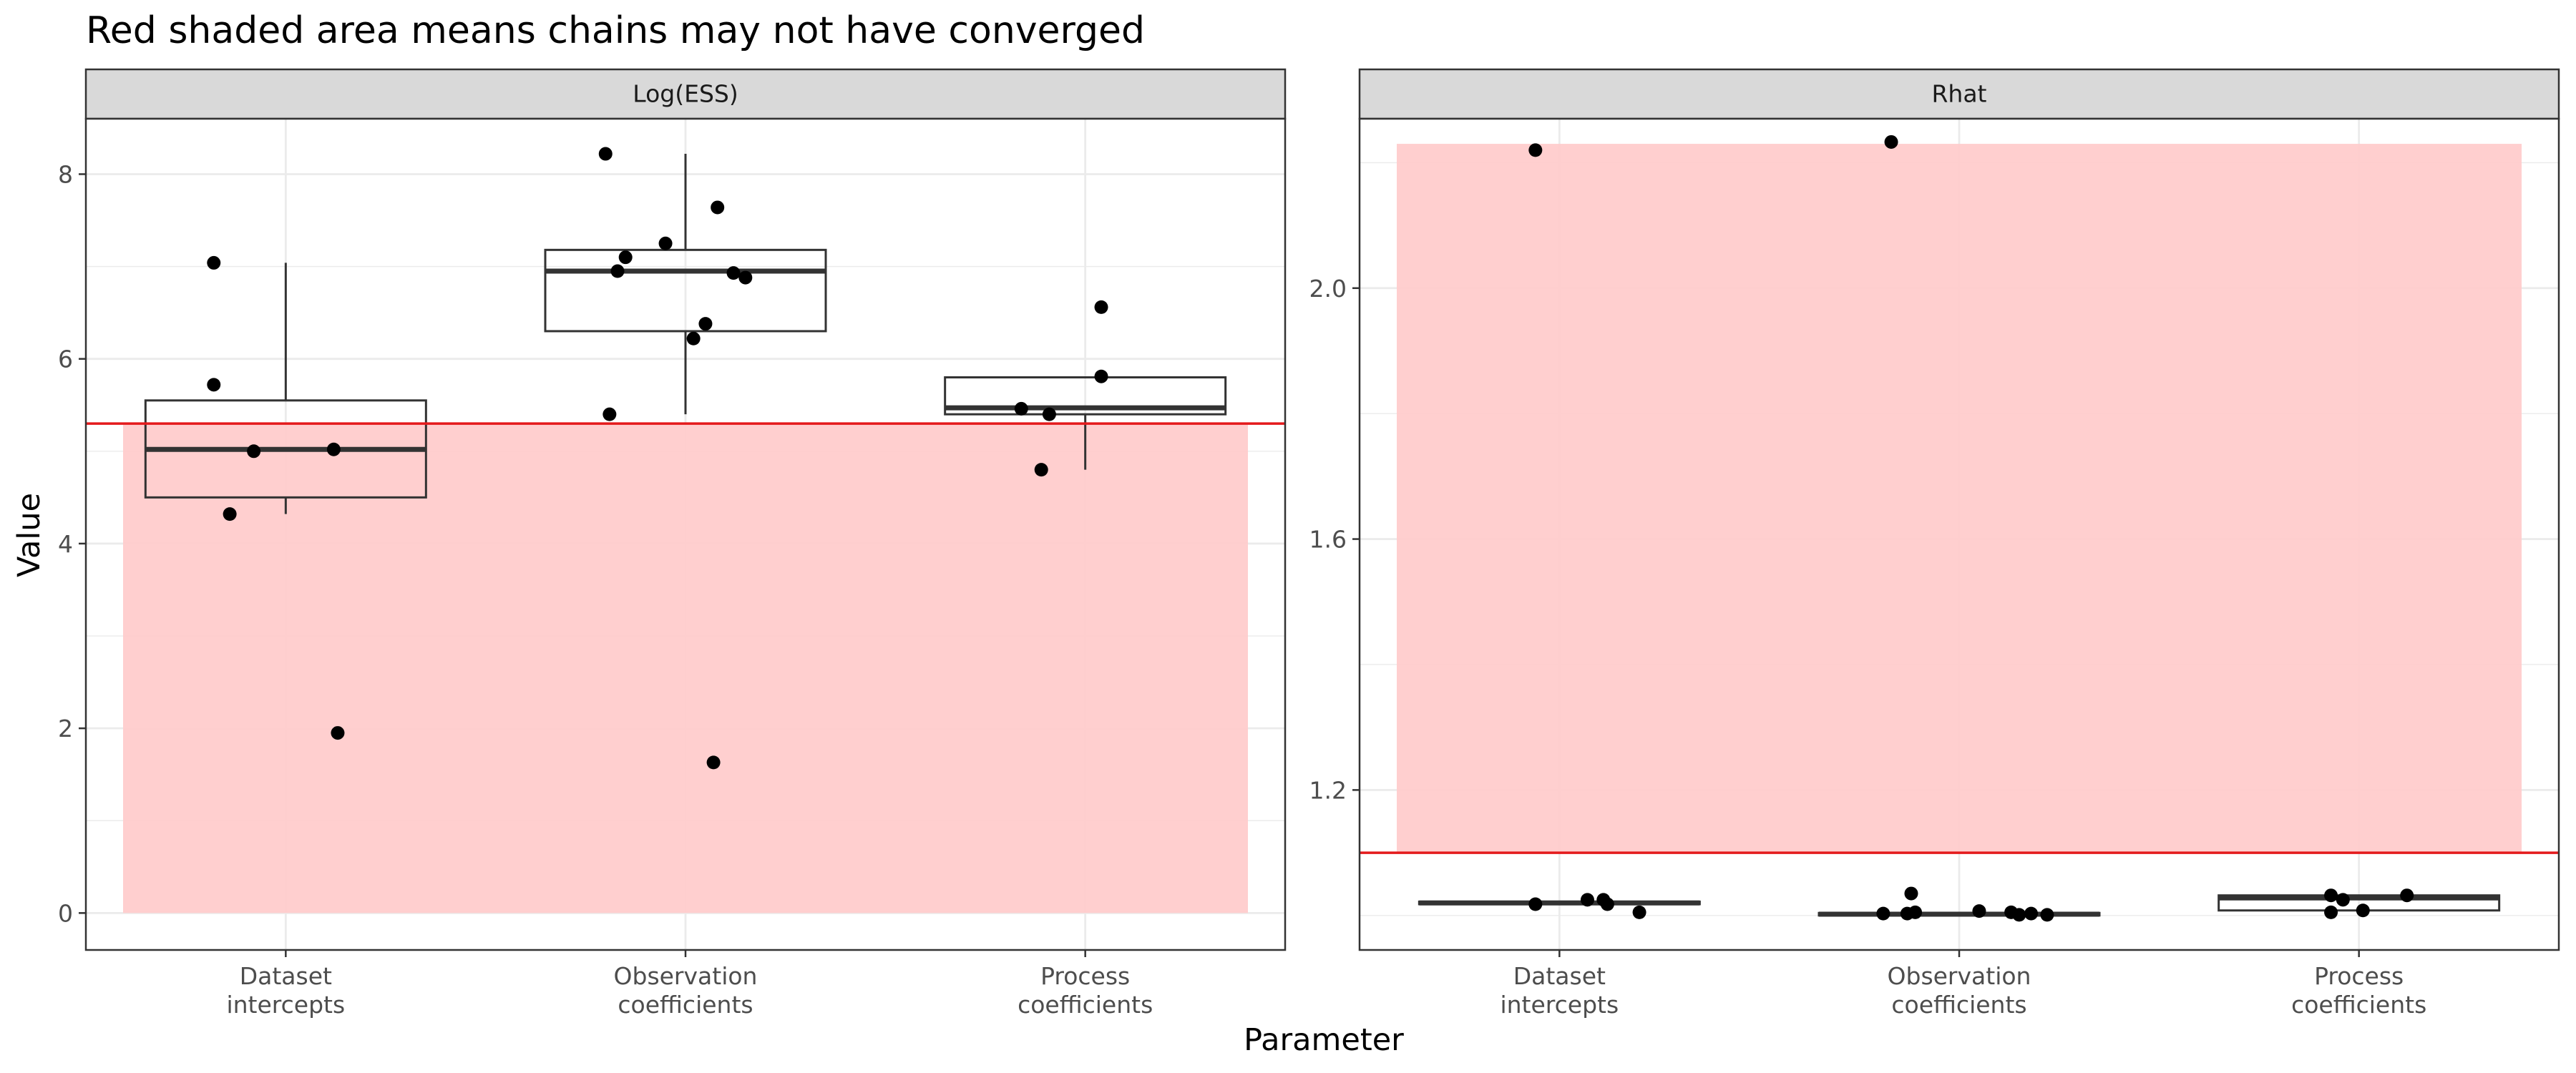 This screenshot has width=2576, height=1073. I want to click on y-tick-label: 1.2, so click(1328, 790).